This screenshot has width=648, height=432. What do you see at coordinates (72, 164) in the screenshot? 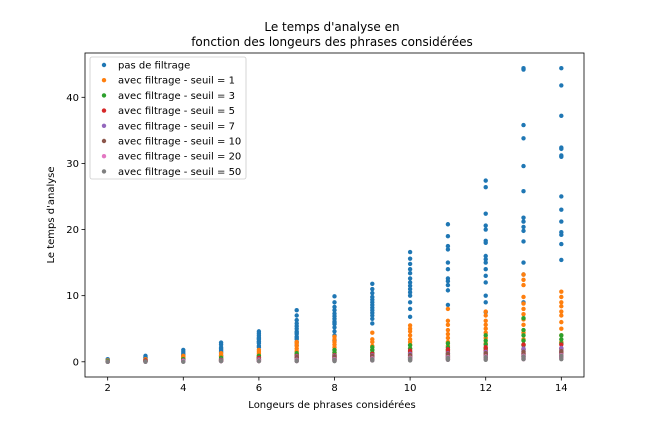
I see `y-tick-label-3: 30` at bounding box center [72, 164].